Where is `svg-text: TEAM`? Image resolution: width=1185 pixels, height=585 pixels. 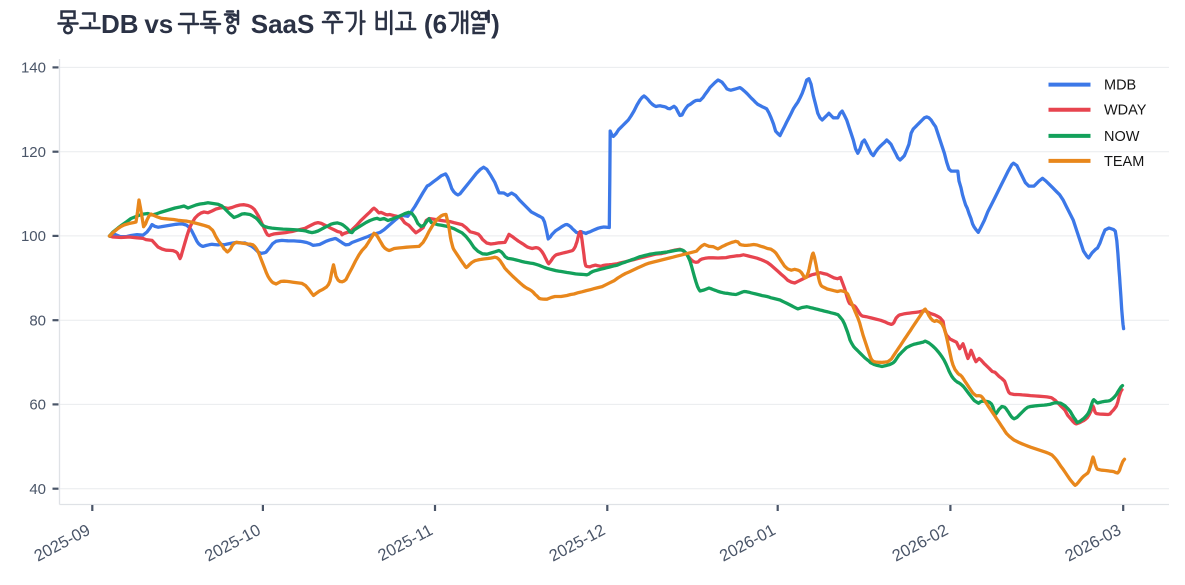 svg-text: TEAM is located at coordinates (1124, 162).